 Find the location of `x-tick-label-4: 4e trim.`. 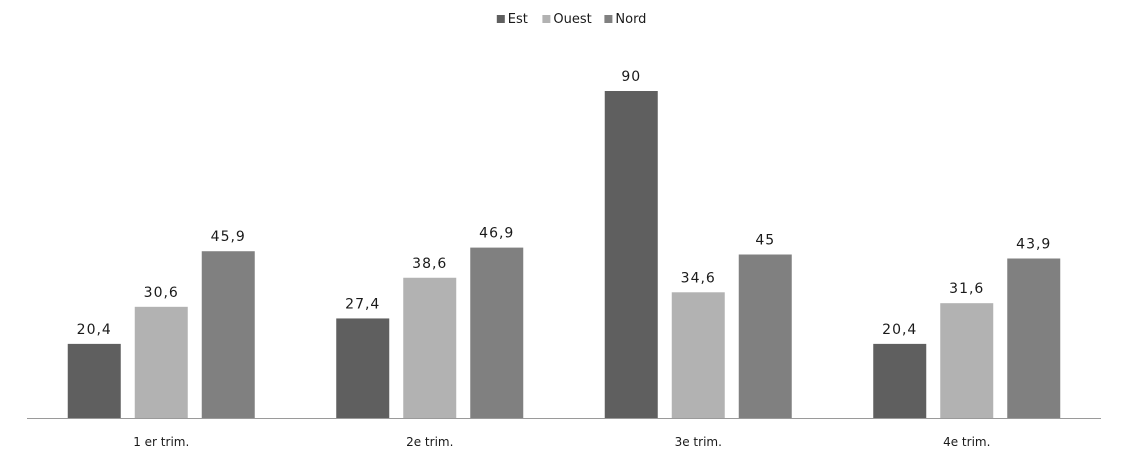

x-tick-label-4: 4e trim. is located at coordinates (966, 442).